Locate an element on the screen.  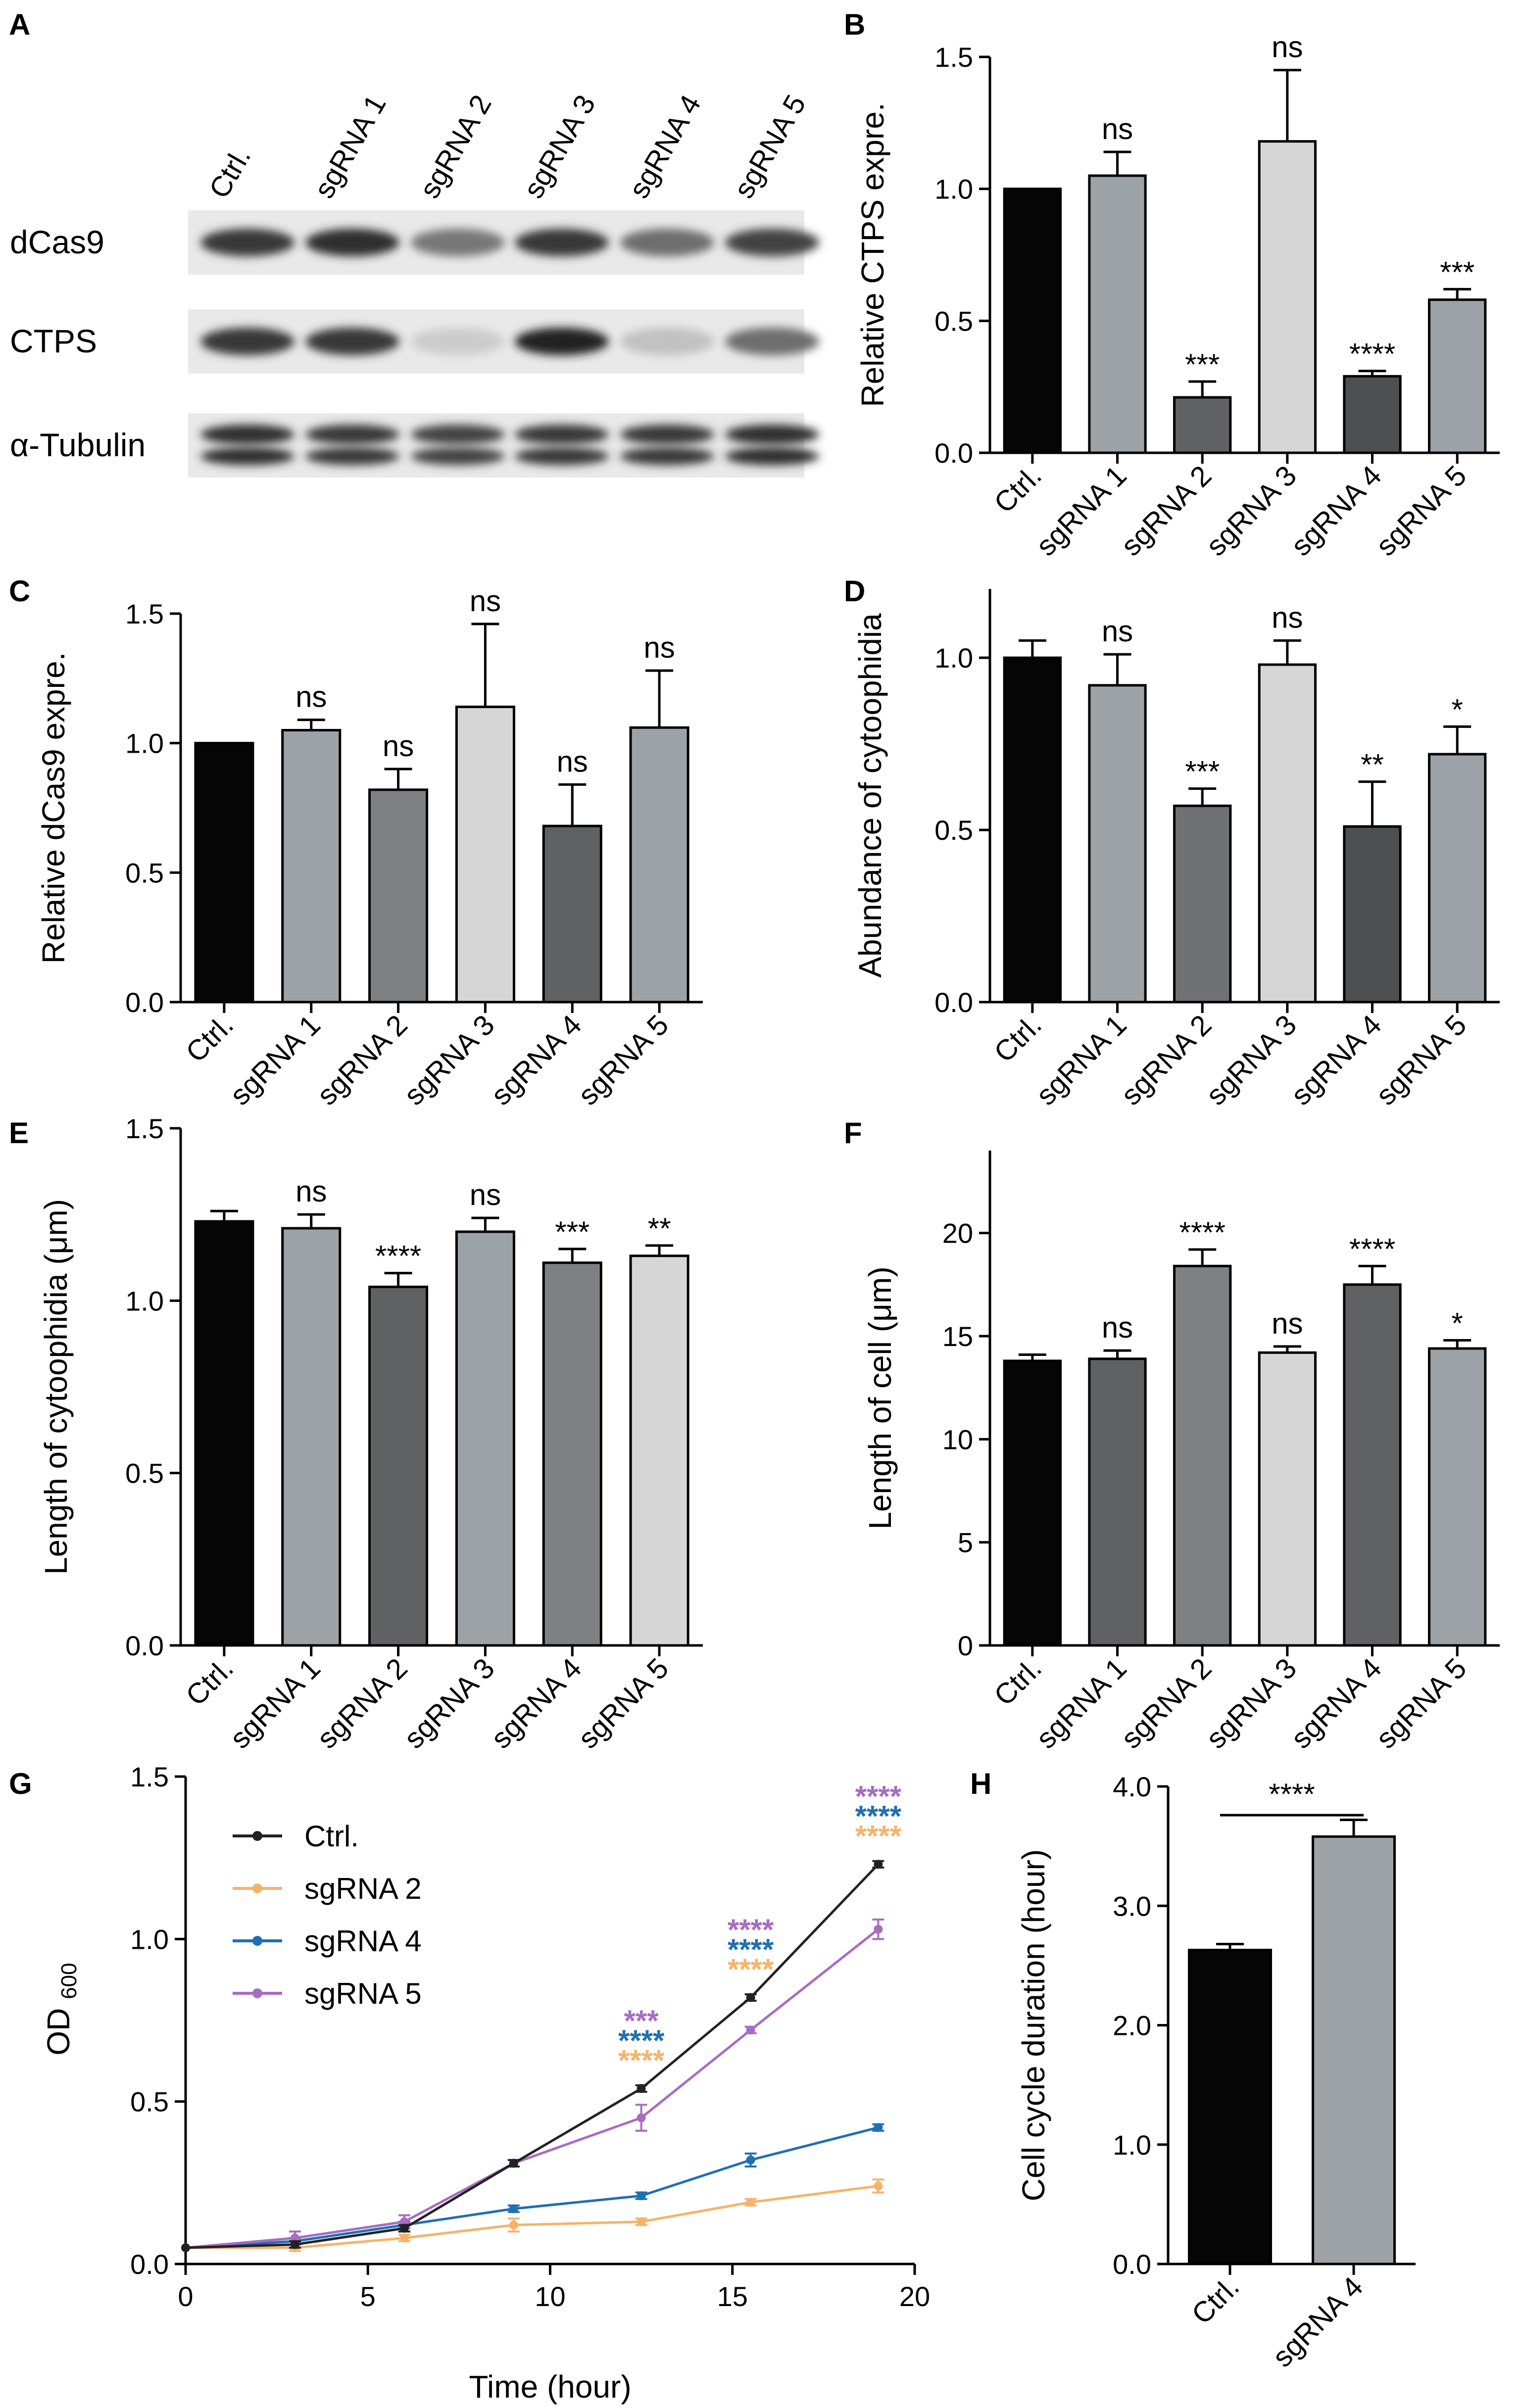
significance-stack: *********** is located at coordinates (641, 2041).